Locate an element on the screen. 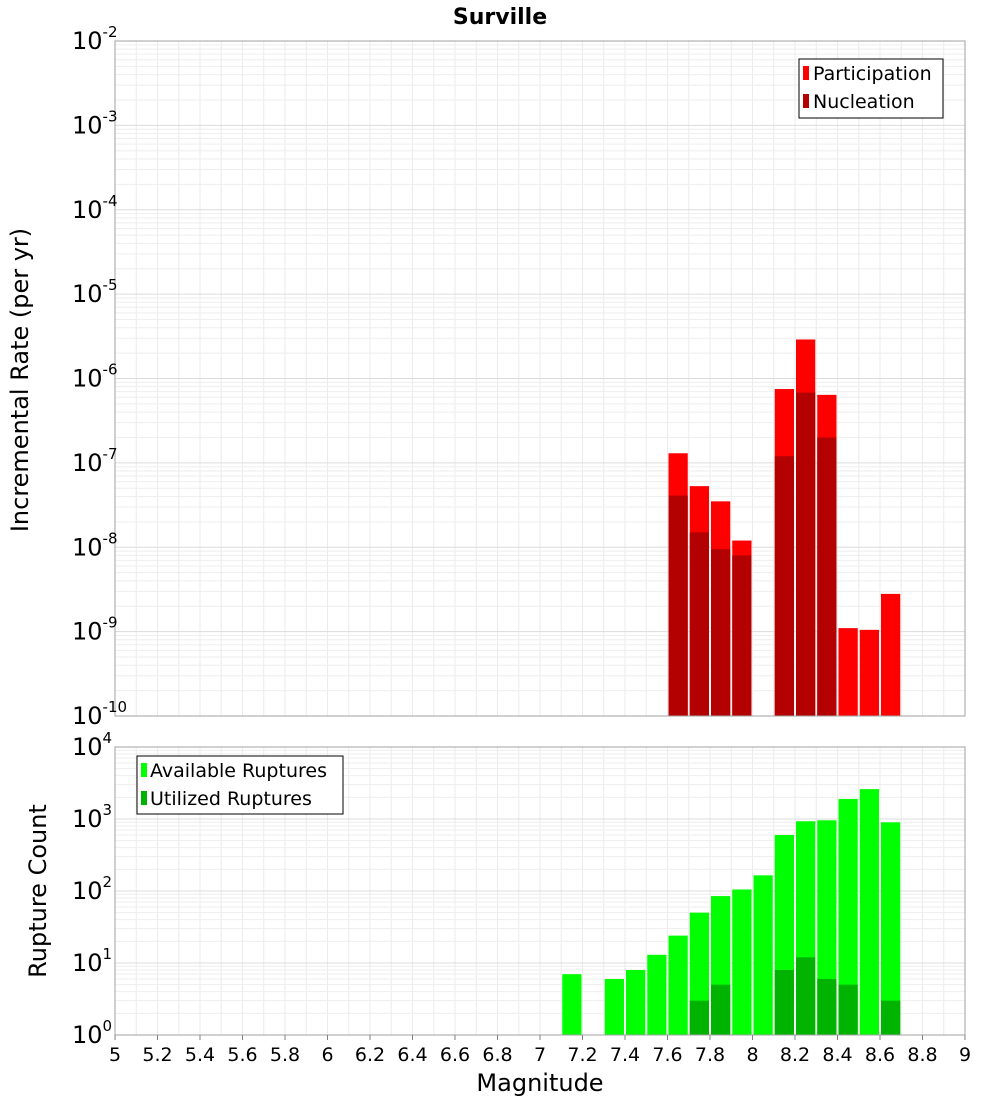 This screenshot has height=1100, width=1000. rate-y-tick-label: 10⁻⁸ is located at coordinates (95, 545).